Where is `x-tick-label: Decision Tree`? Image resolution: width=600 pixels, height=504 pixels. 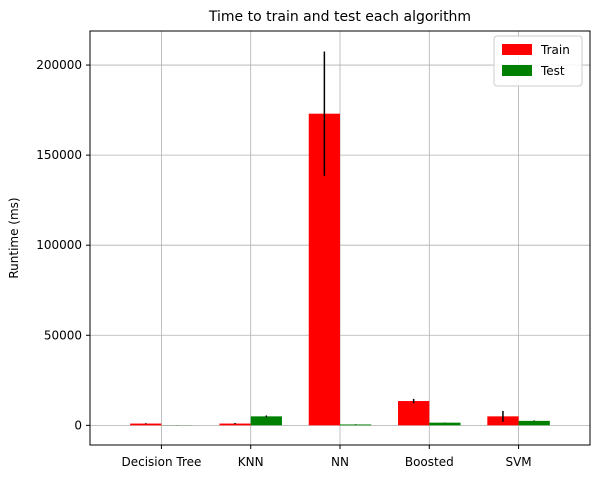
x-tick-label: Decision Tree is located at coordinates (161, 462).